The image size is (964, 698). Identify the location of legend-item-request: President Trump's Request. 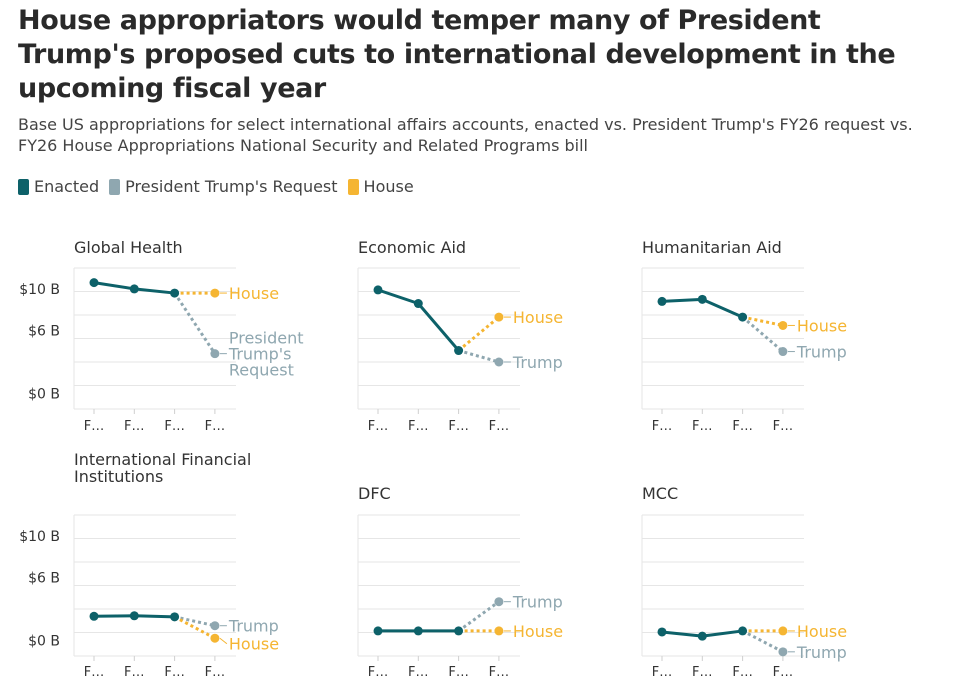
(223, 186).